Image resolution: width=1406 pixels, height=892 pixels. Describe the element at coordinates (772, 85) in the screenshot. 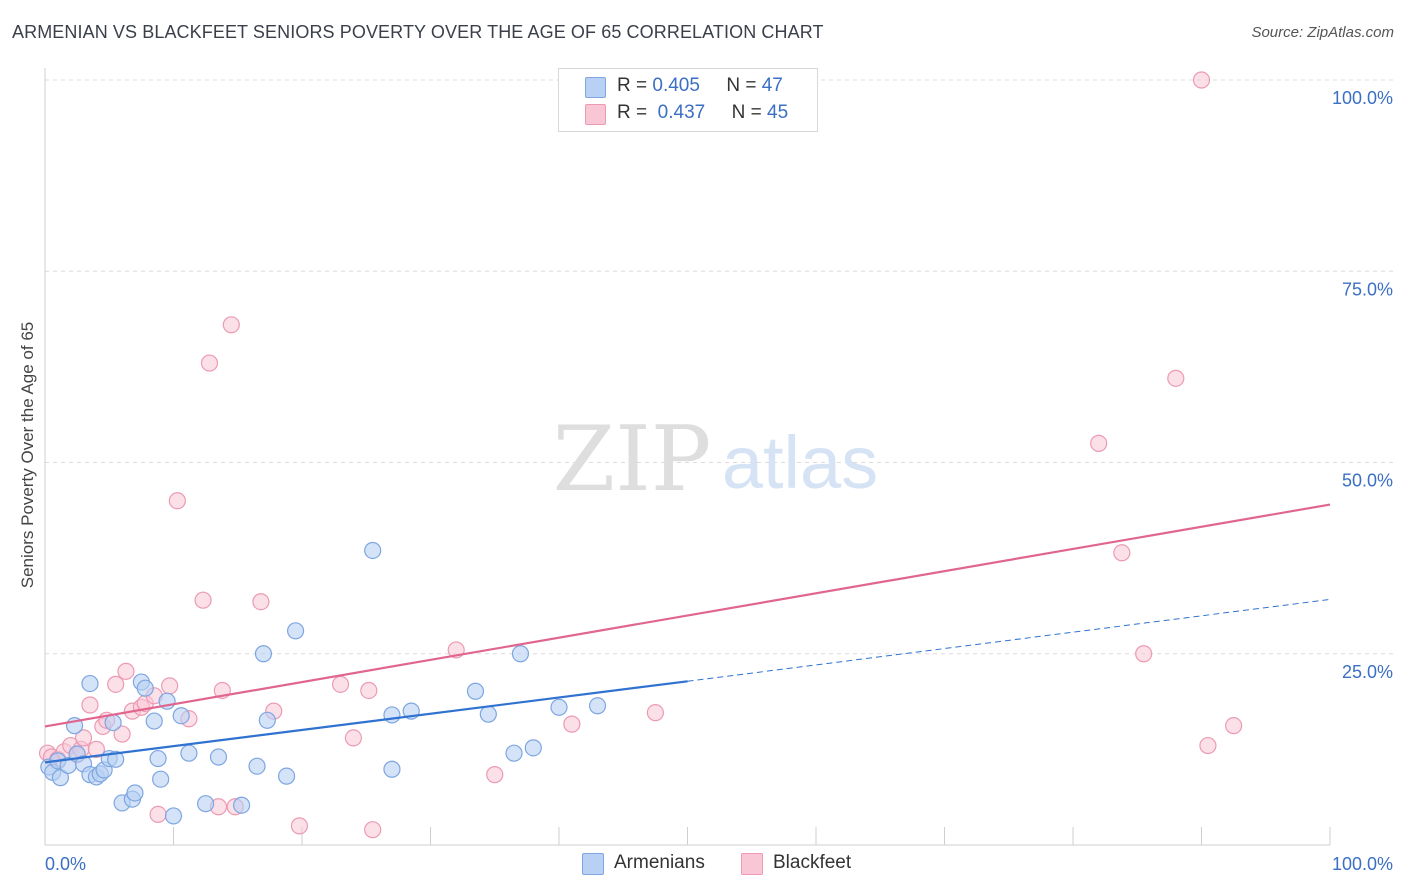

I see `armenians-n-value: 47` at that location.